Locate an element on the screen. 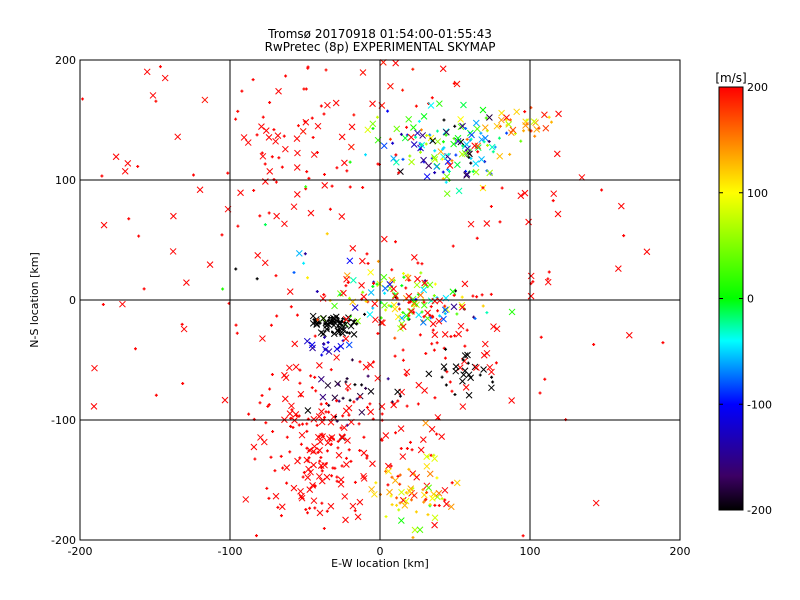  colorbar-tick-label: -200 is located at coordinates (759, 510).